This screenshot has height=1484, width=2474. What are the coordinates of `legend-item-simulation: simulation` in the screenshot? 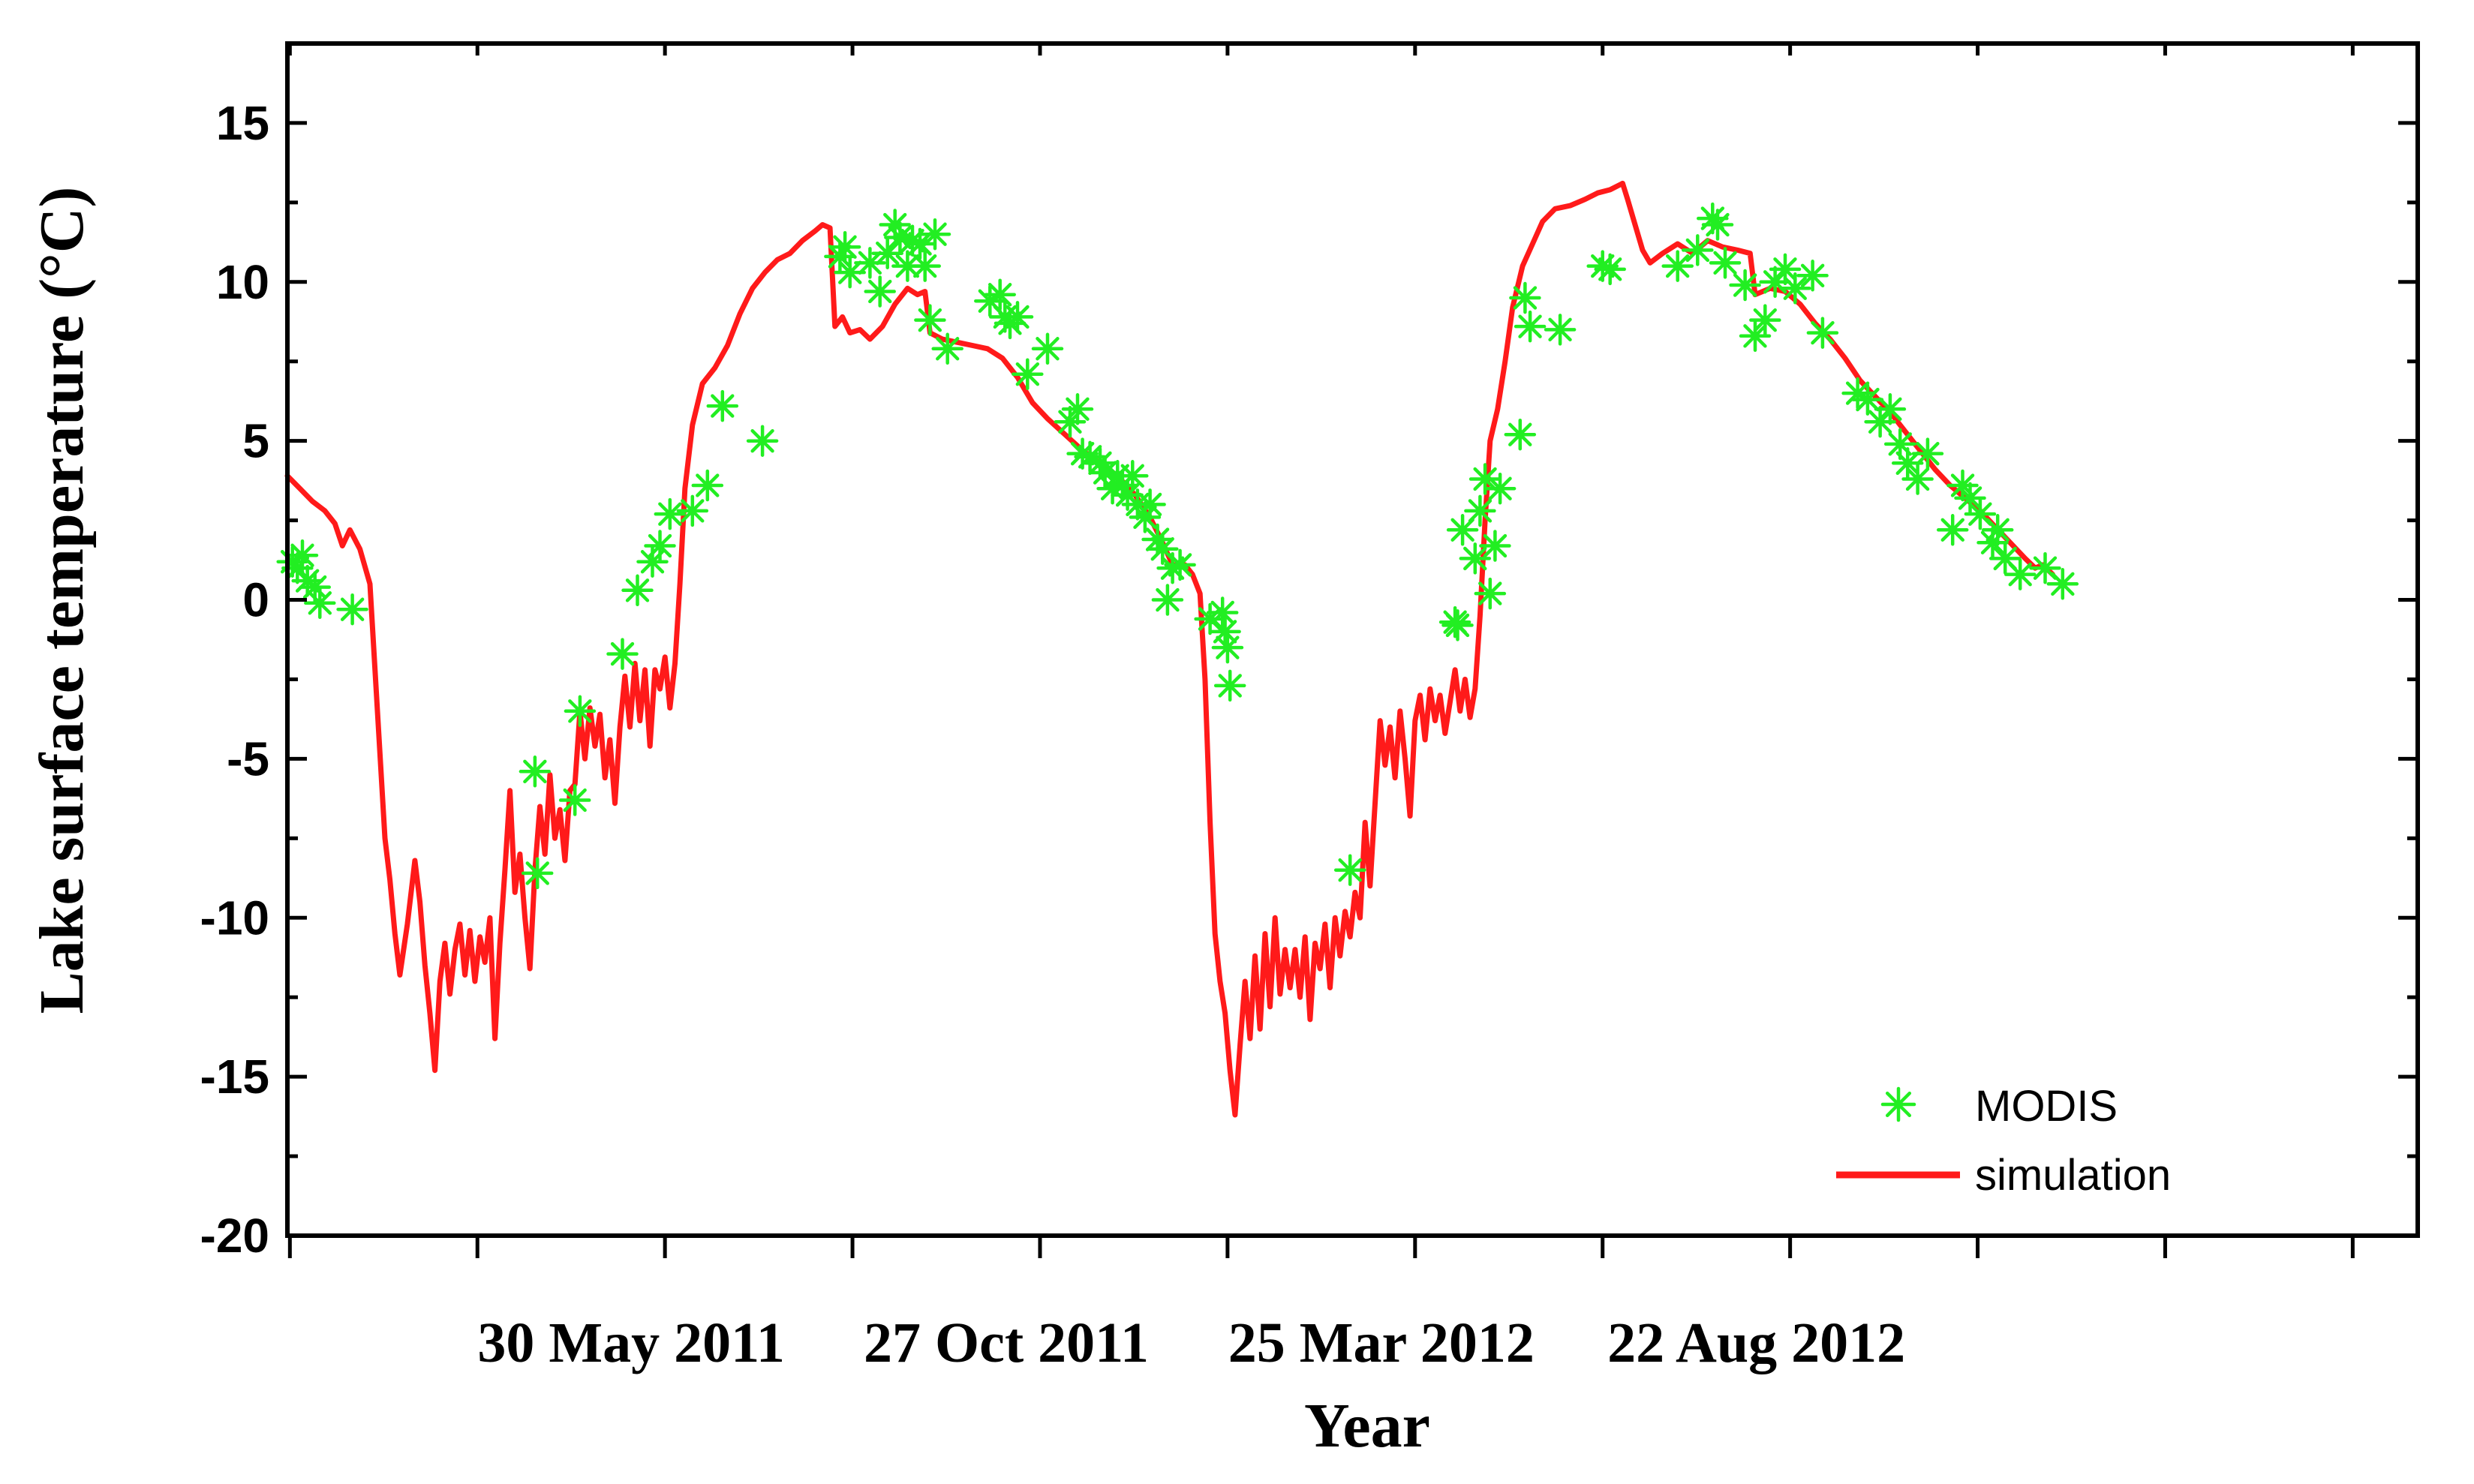 It's located at (2003, 1175).